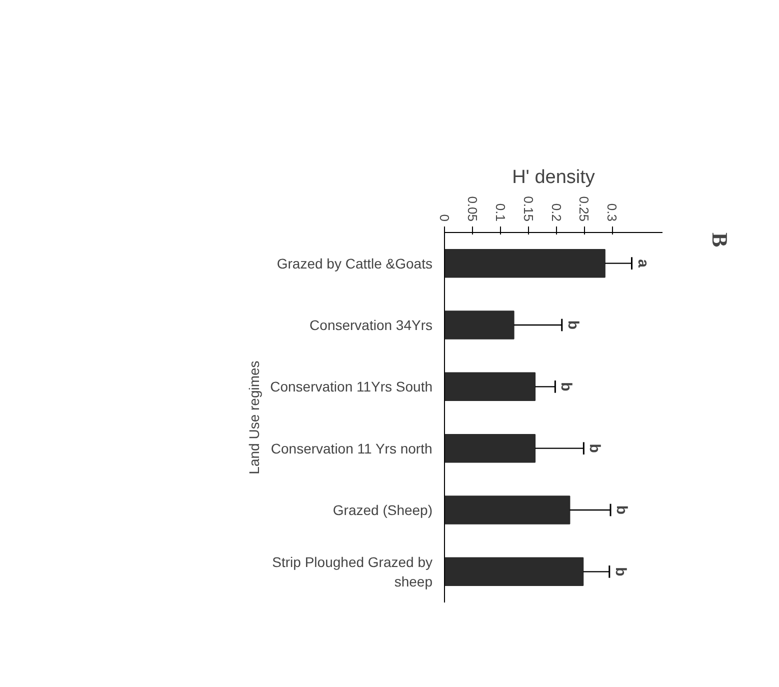 Image resolution: width=779 pixels, height=687 pixels. Describe the element at coordinates (720, 240) in the screenshot. I see `text: B` at that location.